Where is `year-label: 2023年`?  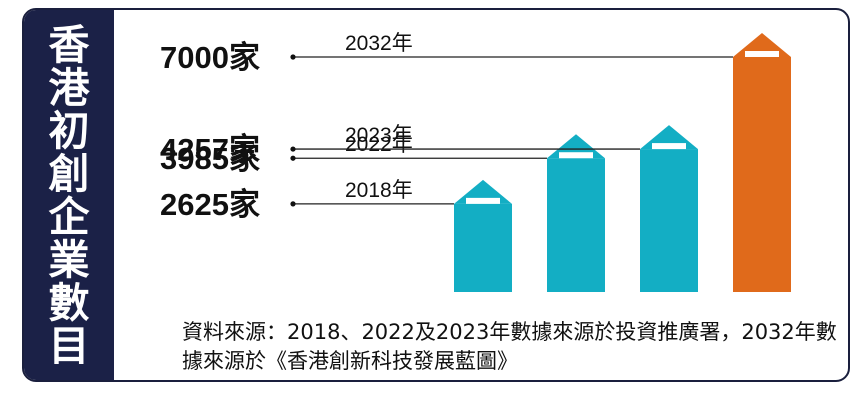
year-label: 2023年 is located at coordinates (379, 135).